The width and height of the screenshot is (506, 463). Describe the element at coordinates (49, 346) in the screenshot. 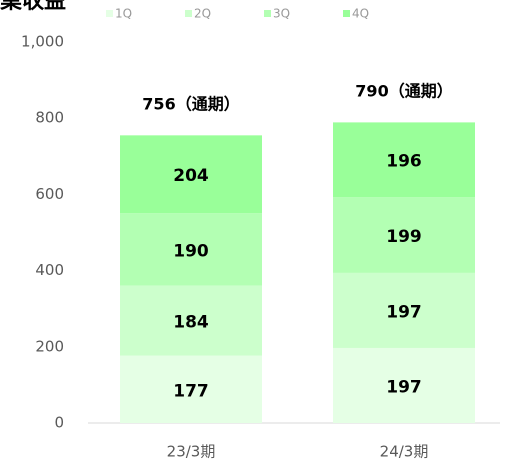

I see `y-tick-label: 200` at that location.